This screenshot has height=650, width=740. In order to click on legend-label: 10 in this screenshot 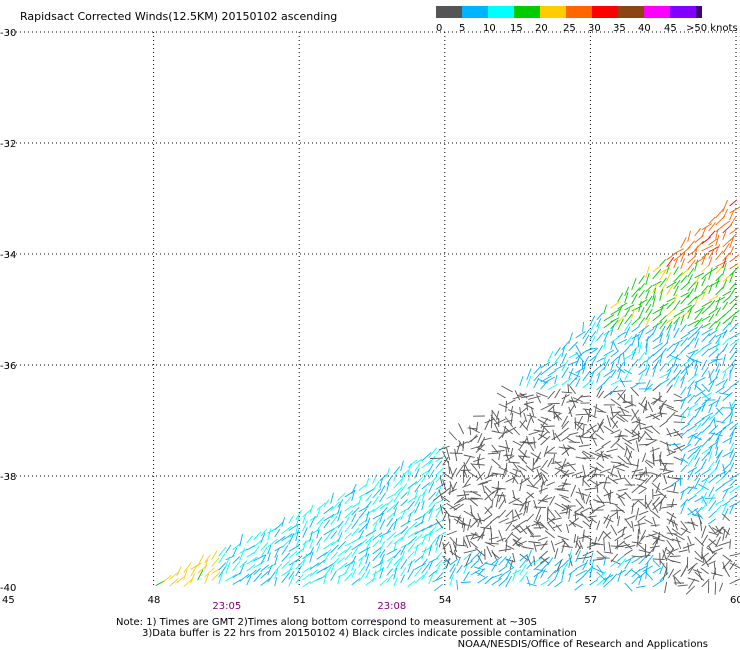, I will do `click(489, 28)`.